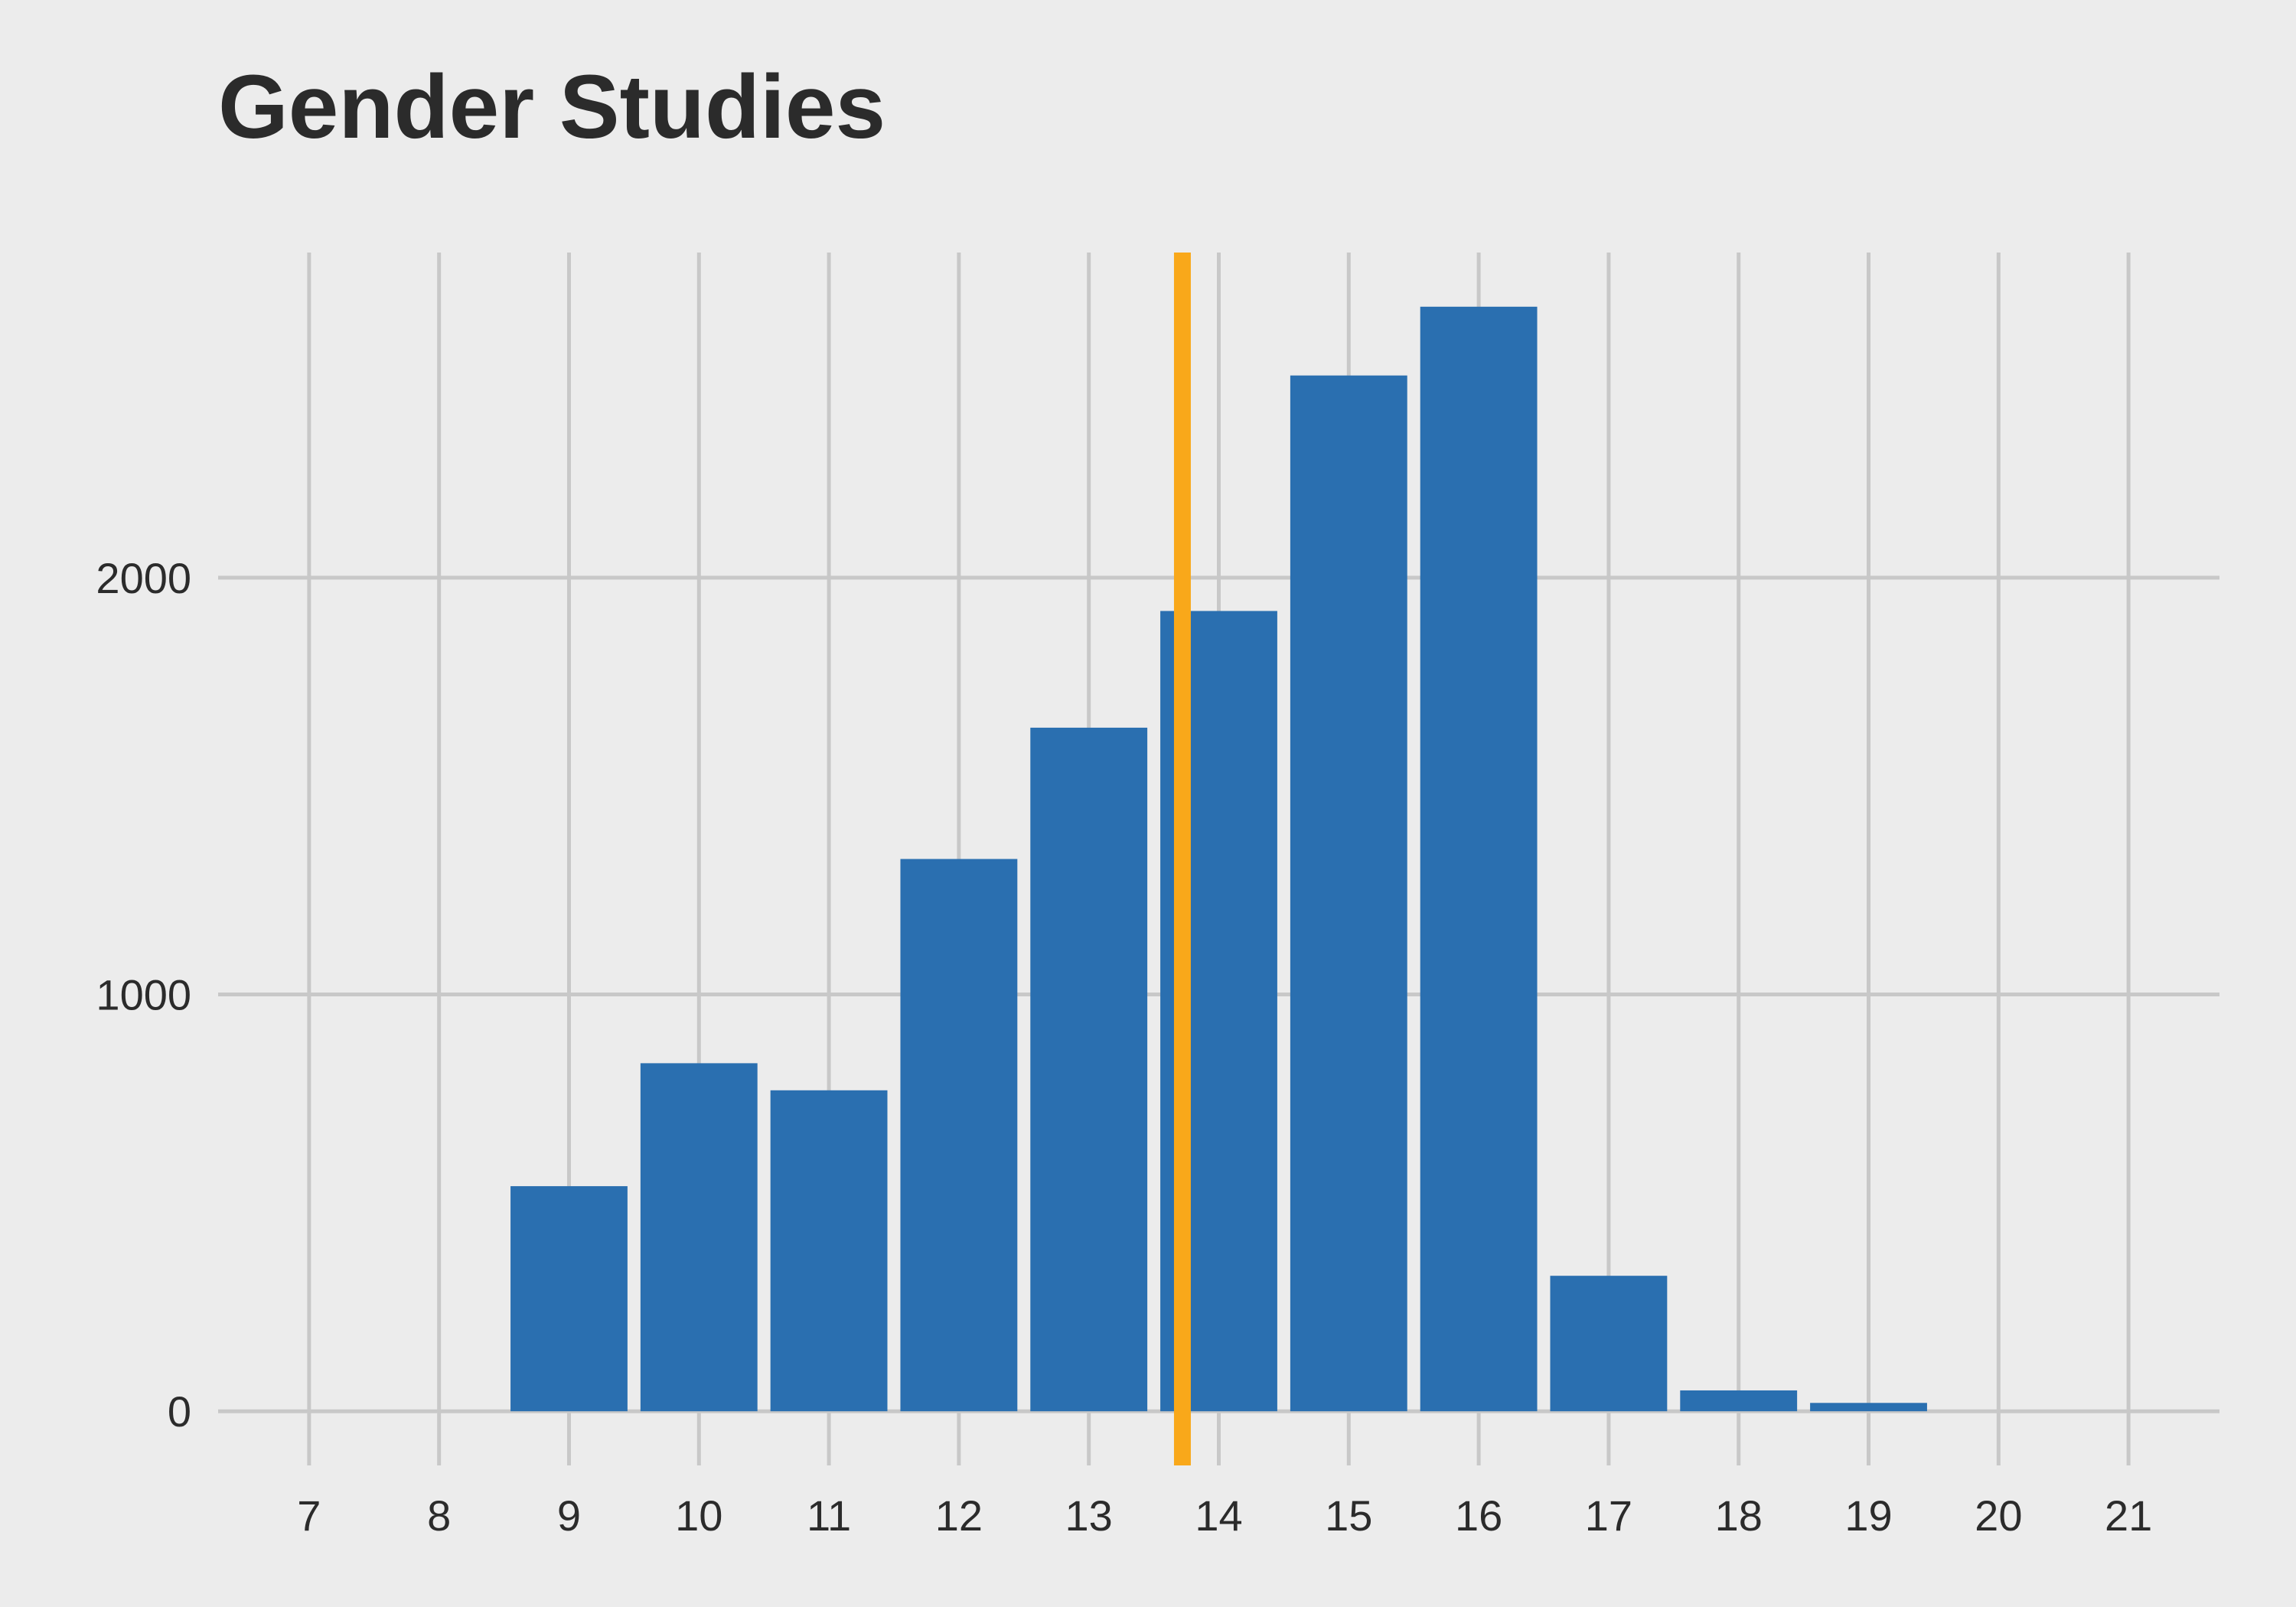  Describe the element at coordinates (179, 1411) in the screenshot. I see `y-tick-label: 0` at that location.